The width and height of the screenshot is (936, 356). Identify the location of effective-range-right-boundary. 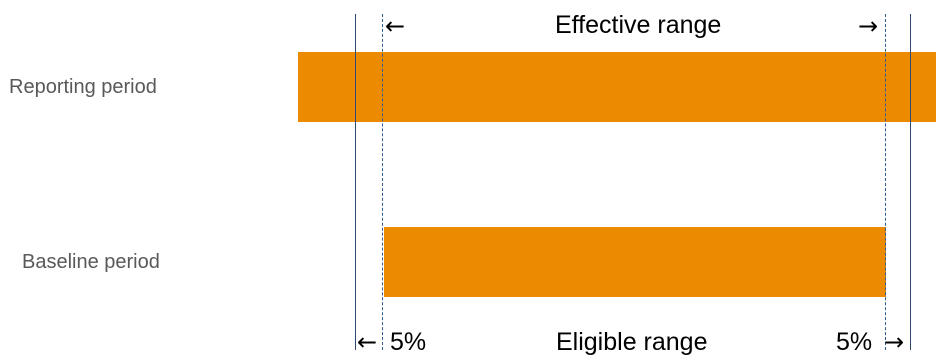
(885, 182).